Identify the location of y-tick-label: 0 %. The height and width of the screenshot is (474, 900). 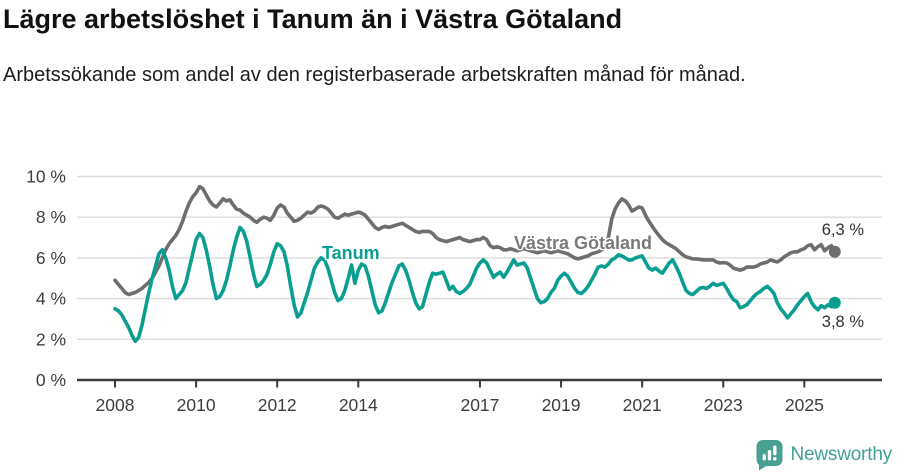
(51, 380).